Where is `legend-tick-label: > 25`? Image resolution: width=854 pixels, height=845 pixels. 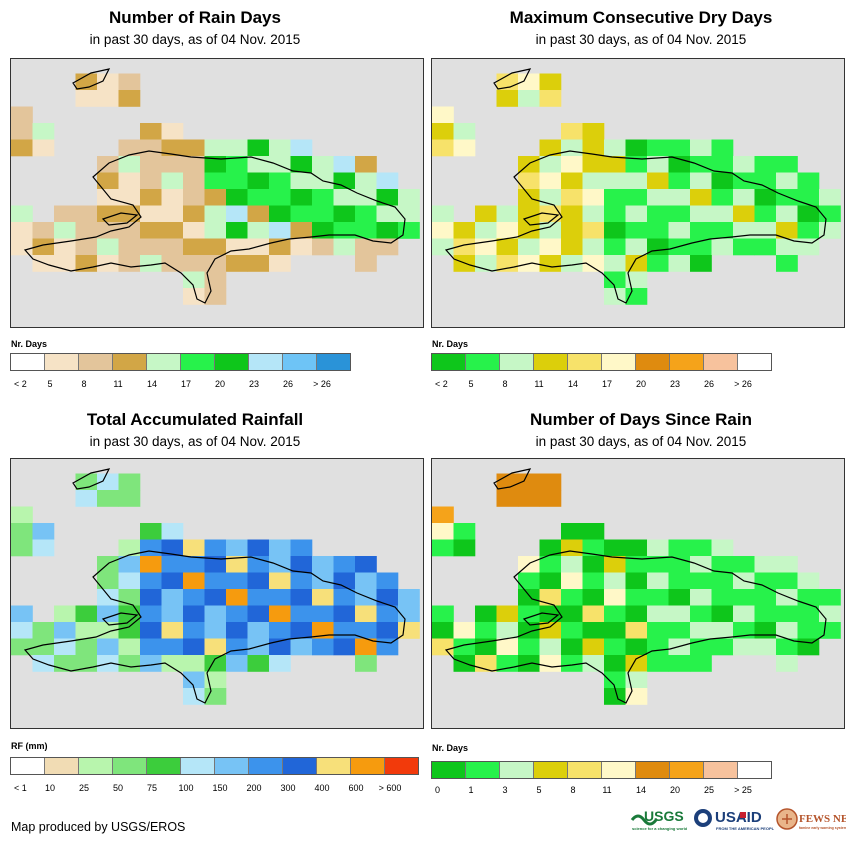 legend-tick-label: > 25 is located at coordinates (743, 790).